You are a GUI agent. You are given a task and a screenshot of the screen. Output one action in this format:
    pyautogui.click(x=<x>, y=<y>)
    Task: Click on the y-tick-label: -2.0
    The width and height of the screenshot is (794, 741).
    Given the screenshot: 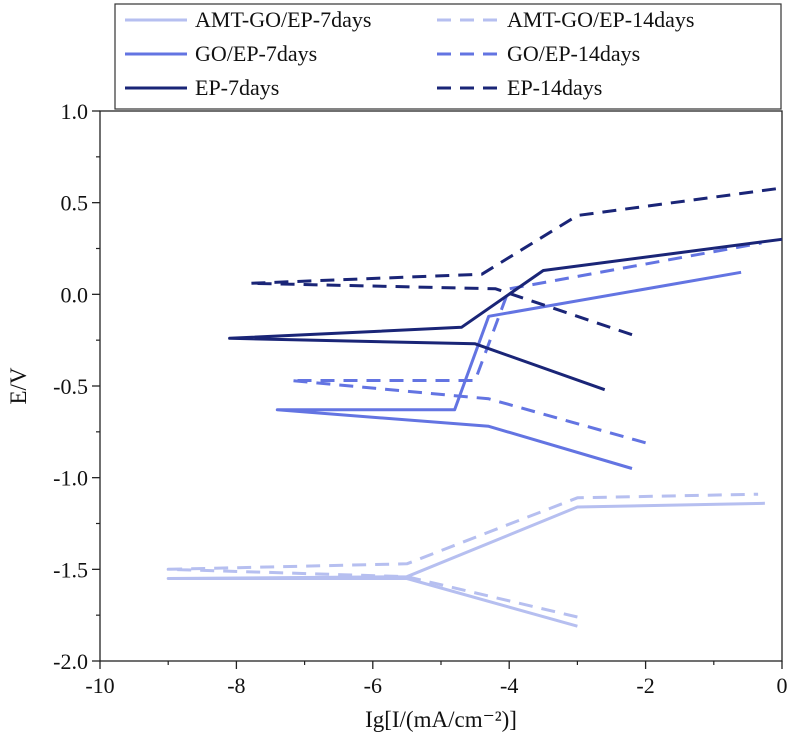 What is the action you would take?
    pyautogui.click(x=70, y=661)
    